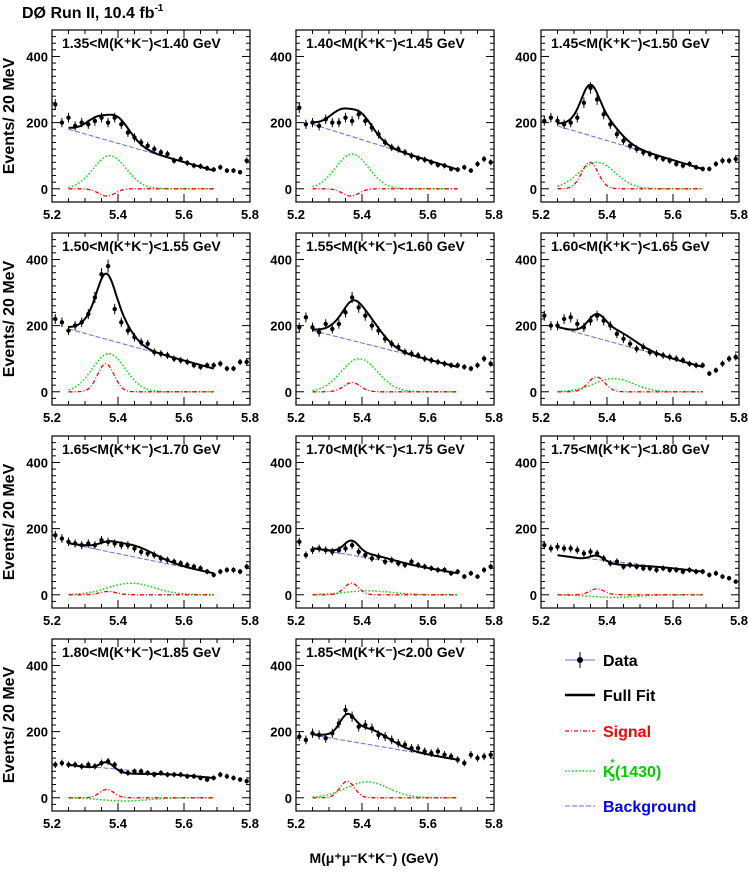  What do you see at coordinates (630, 43) in the screenshot?
I see `panel-title: 1.45<M(K⁺K⁻)<1.50 GeV` at bounding box center [630, 43].